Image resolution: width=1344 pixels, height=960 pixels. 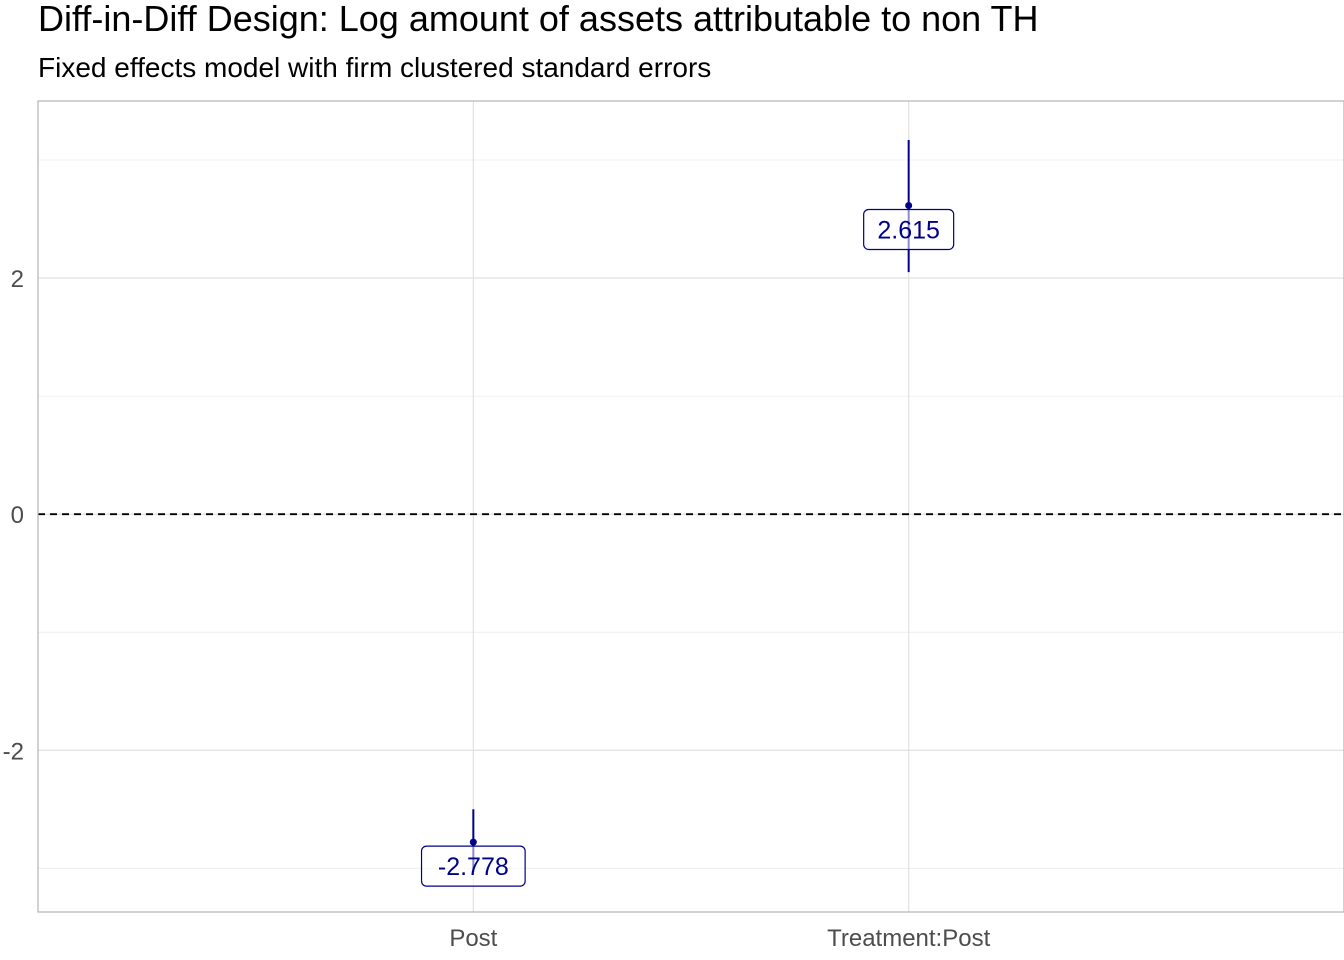 I want to click on estimate-label: -2.778, so click(x=473, y=867).